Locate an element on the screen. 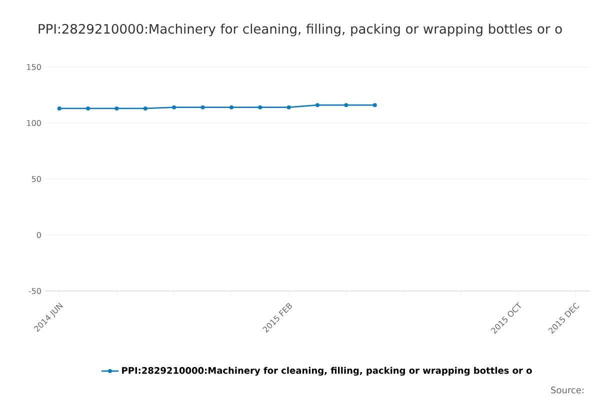 This screenshot has height=400, width=600. y-tick-label: -50 is located at coordinates (34, 291).